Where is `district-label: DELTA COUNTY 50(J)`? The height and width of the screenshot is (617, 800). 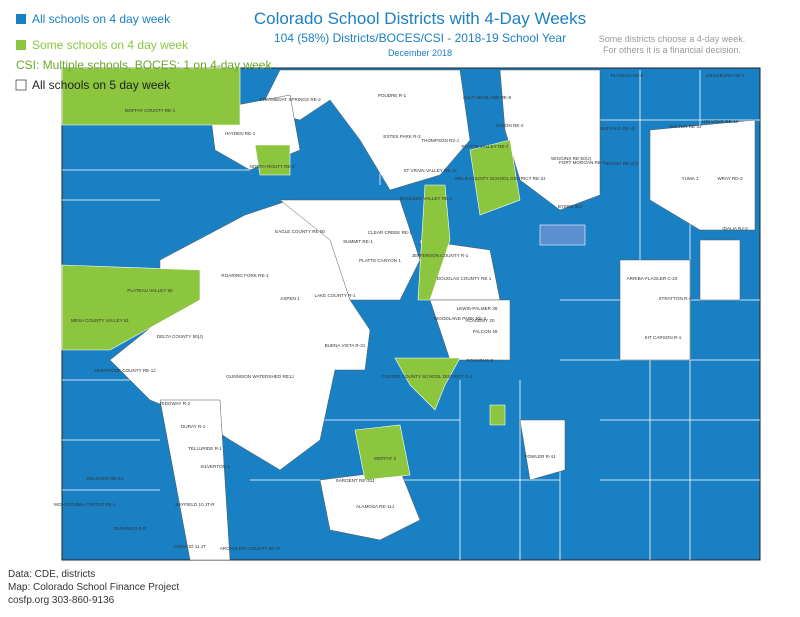 district-label: DELTA COUNTY 50(J) is located at coordinates (180, 336).